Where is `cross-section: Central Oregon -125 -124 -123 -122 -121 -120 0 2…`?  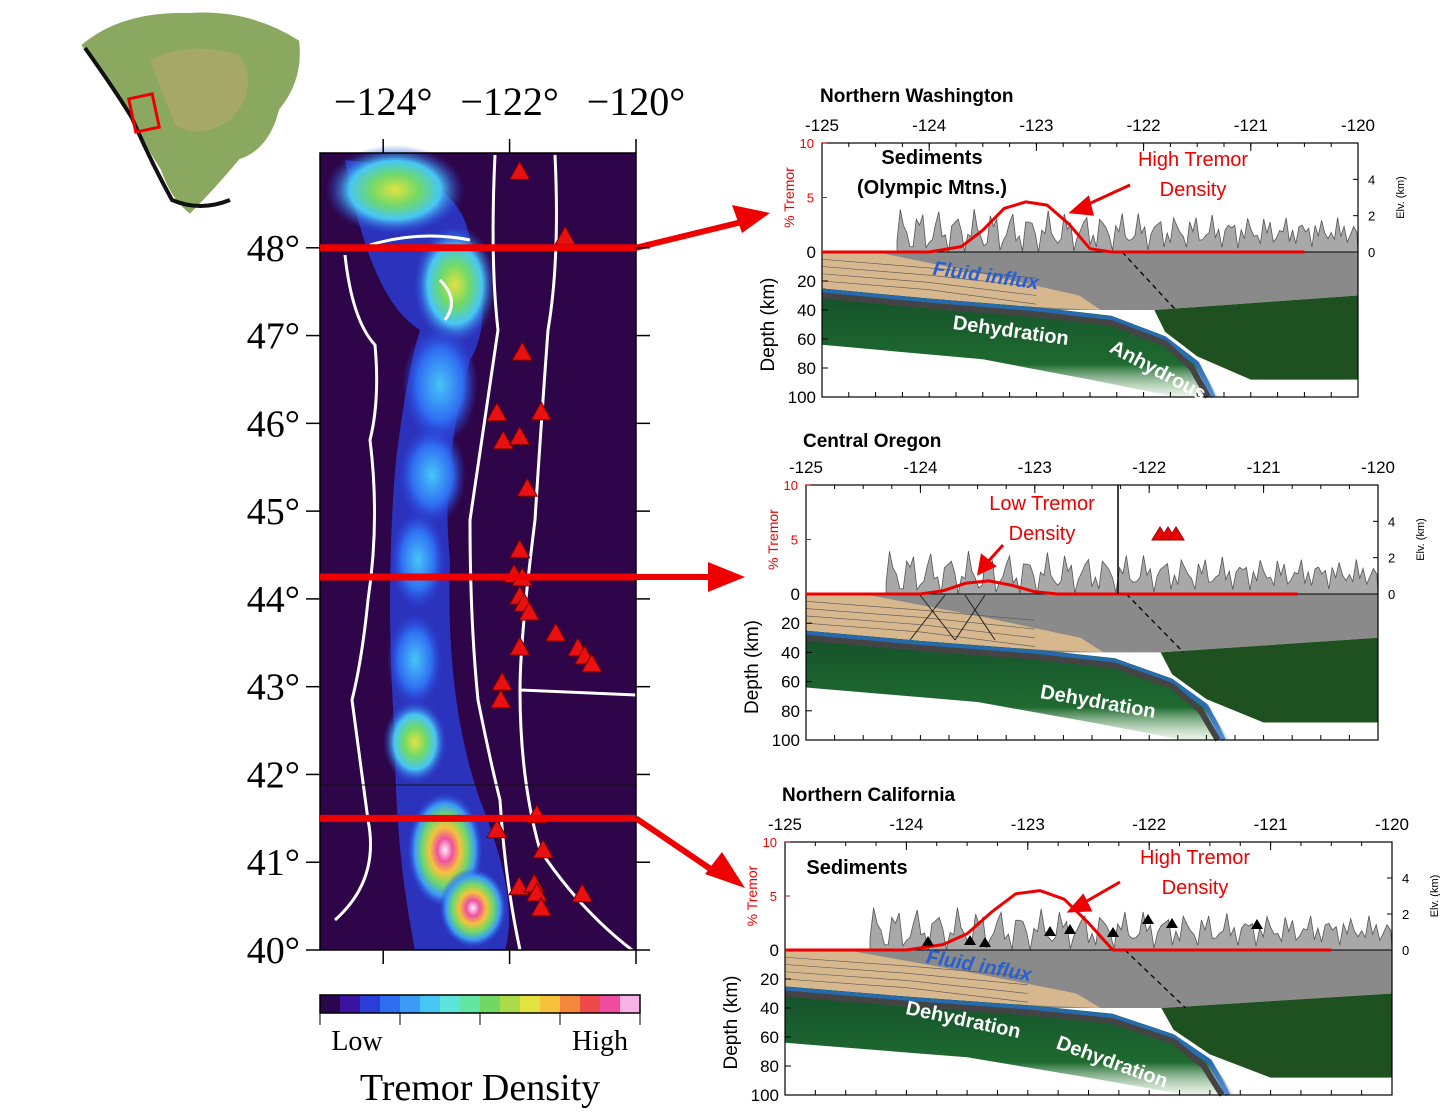
cross-section: Central Oregon -125 -124 -123 -122 -121 -120 0 2… is located at coordinates (1084, 590).